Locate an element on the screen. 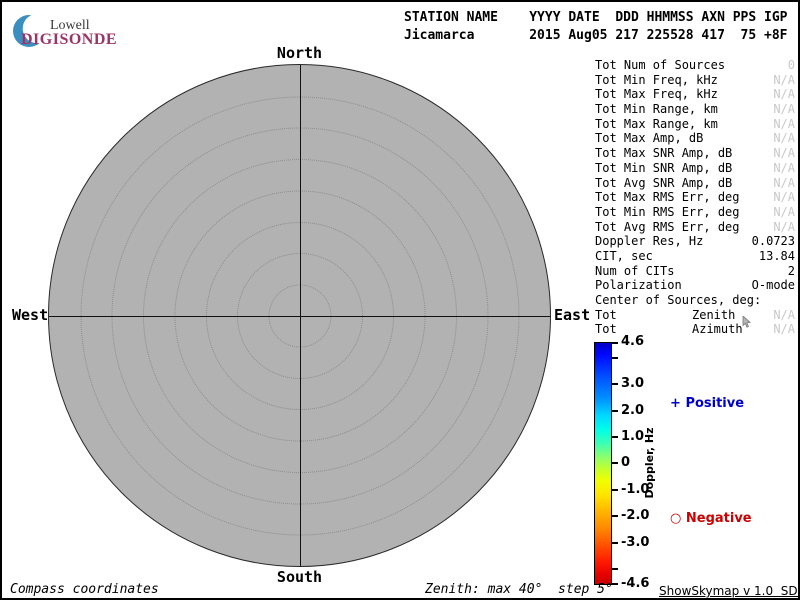 Image resolution: width=800 pixels, height=600 pixels. param-row: Tot Avg SNR Amp, dB N/A is located at coordinates (695, 183).